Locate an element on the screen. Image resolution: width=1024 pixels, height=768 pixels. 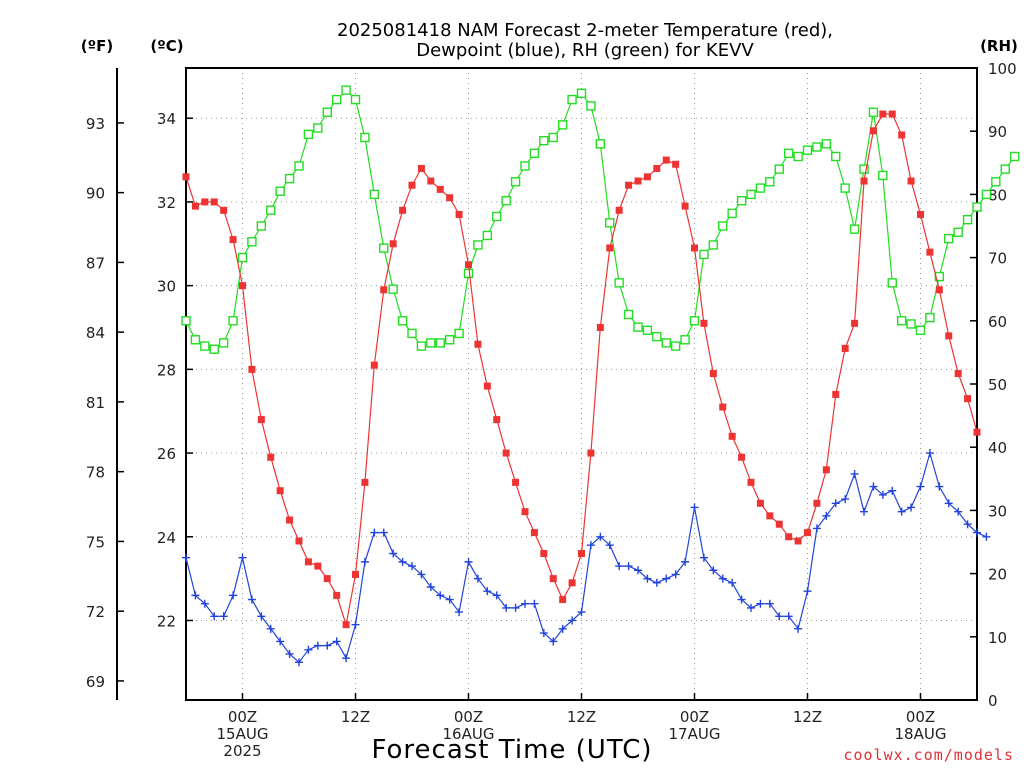
x-tick-label: 17AUG is located at coordinates (695, 734).